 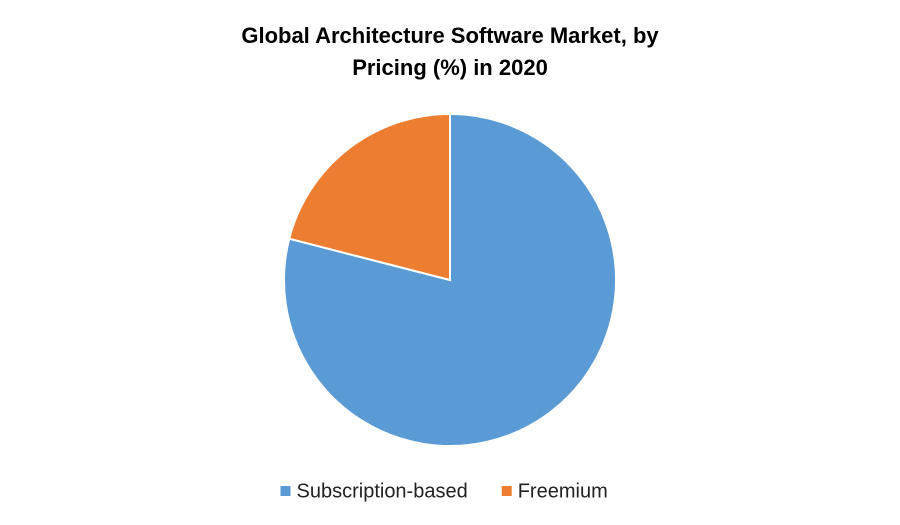 What do you see at coordinates (382, 491) in the screenshot?
I see `legend-label: Subscription-based` at bounding box center [382, 491].